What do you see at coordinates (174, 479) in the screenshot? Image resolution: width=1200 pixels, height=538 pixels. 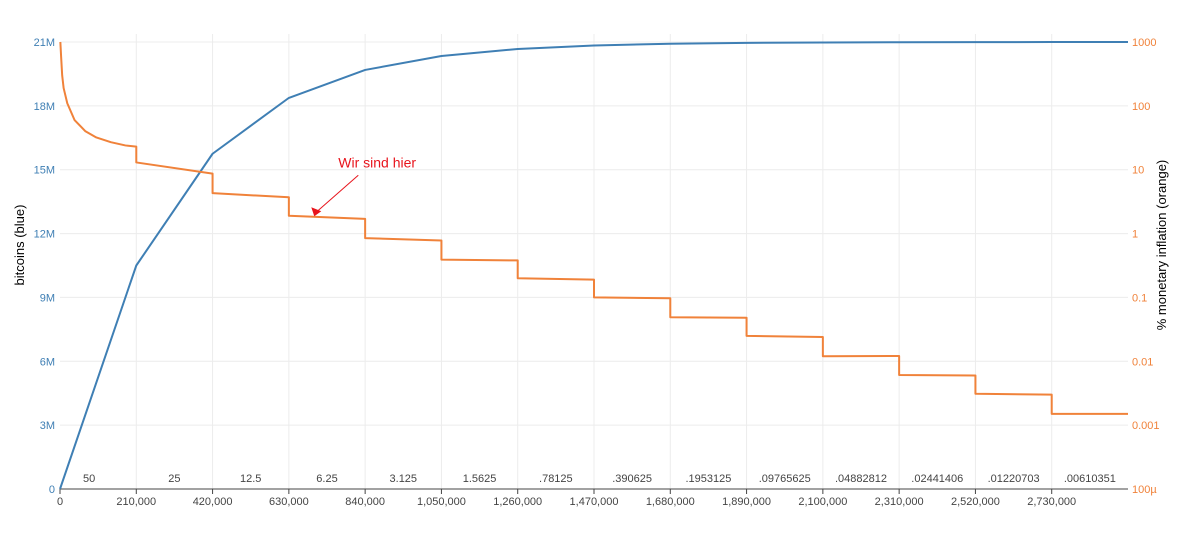 I see `block-reward-label: 25` at bounding box center [174, 479].